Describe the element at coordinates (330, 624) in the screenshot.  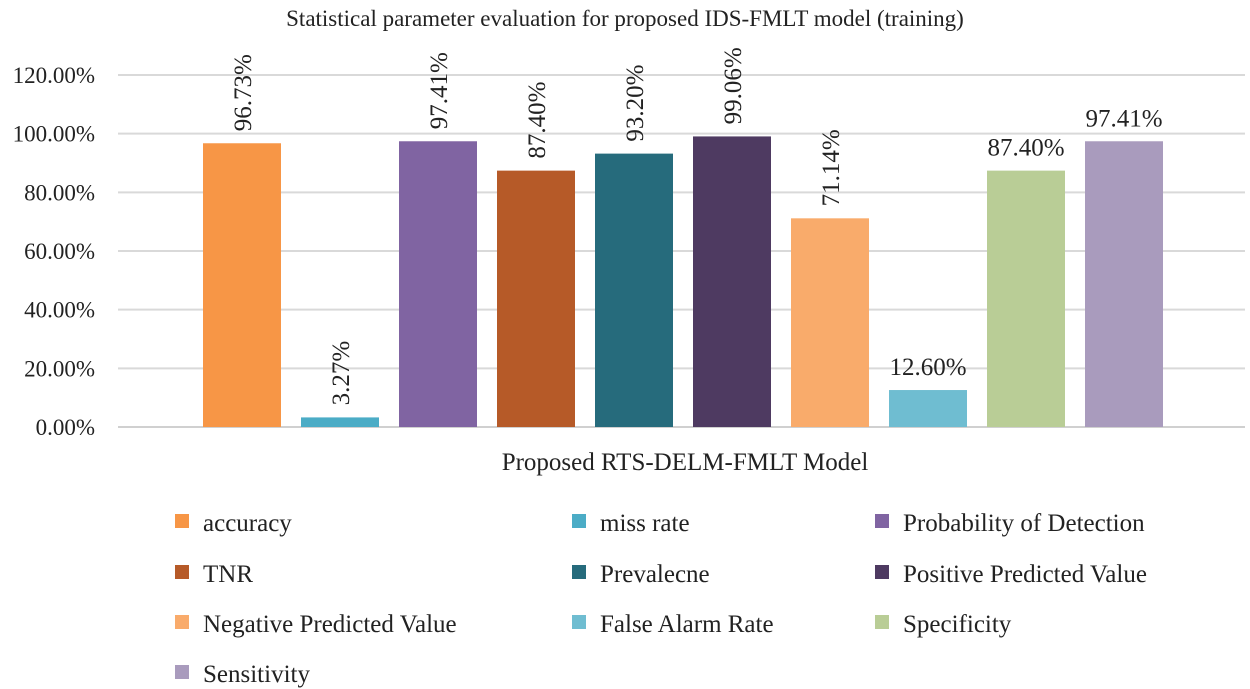
I see `legend-label: Negative Predicted Value` at that location.